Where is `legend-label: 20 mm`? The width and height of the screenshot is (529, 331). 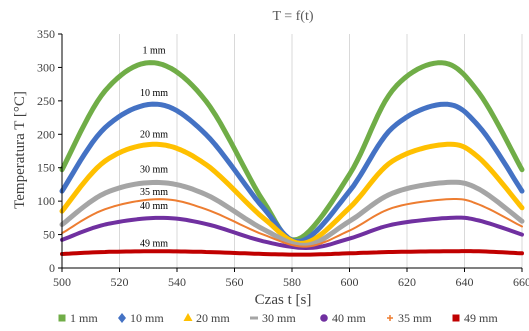
legend-label: 20 mm is located at coordinates (213, 318).